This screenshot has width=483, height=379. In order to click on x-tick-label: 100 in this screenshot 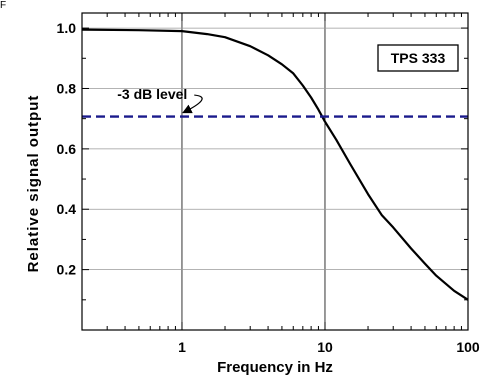, I will do `click(468, 347)`.